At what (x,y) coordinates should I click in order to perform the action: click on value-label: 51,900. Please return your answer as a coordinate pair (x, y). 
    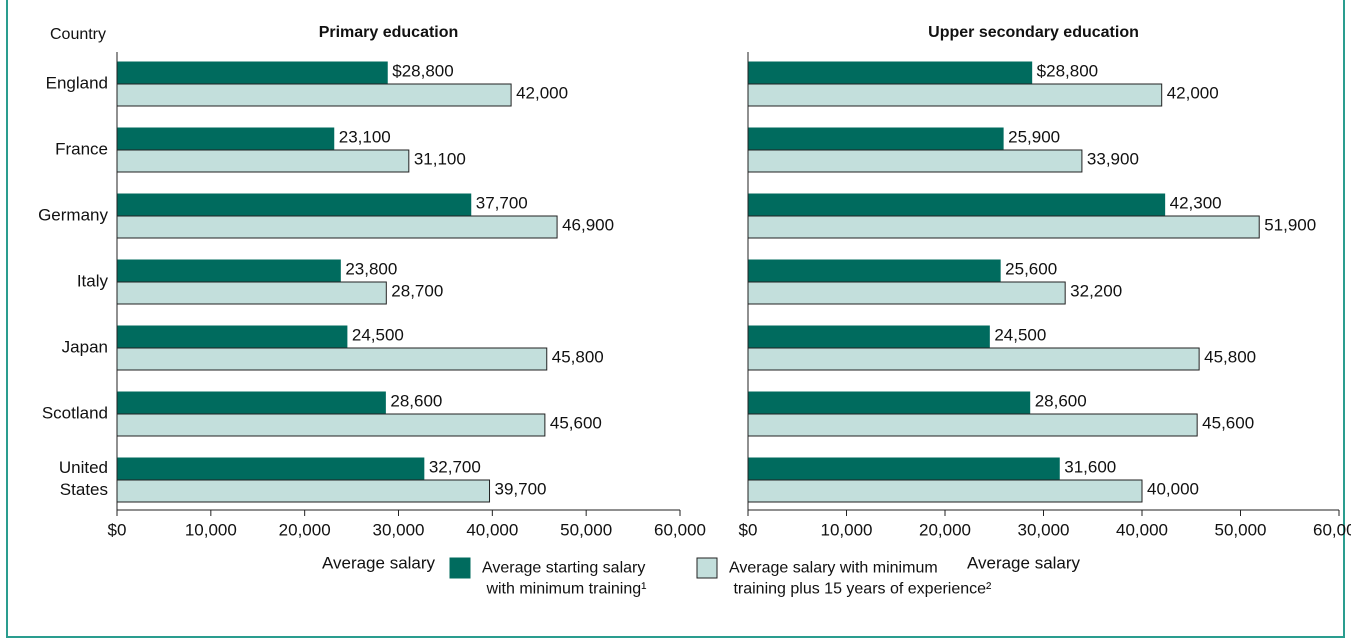
    Looking at the image, I should click on (1290, 224).